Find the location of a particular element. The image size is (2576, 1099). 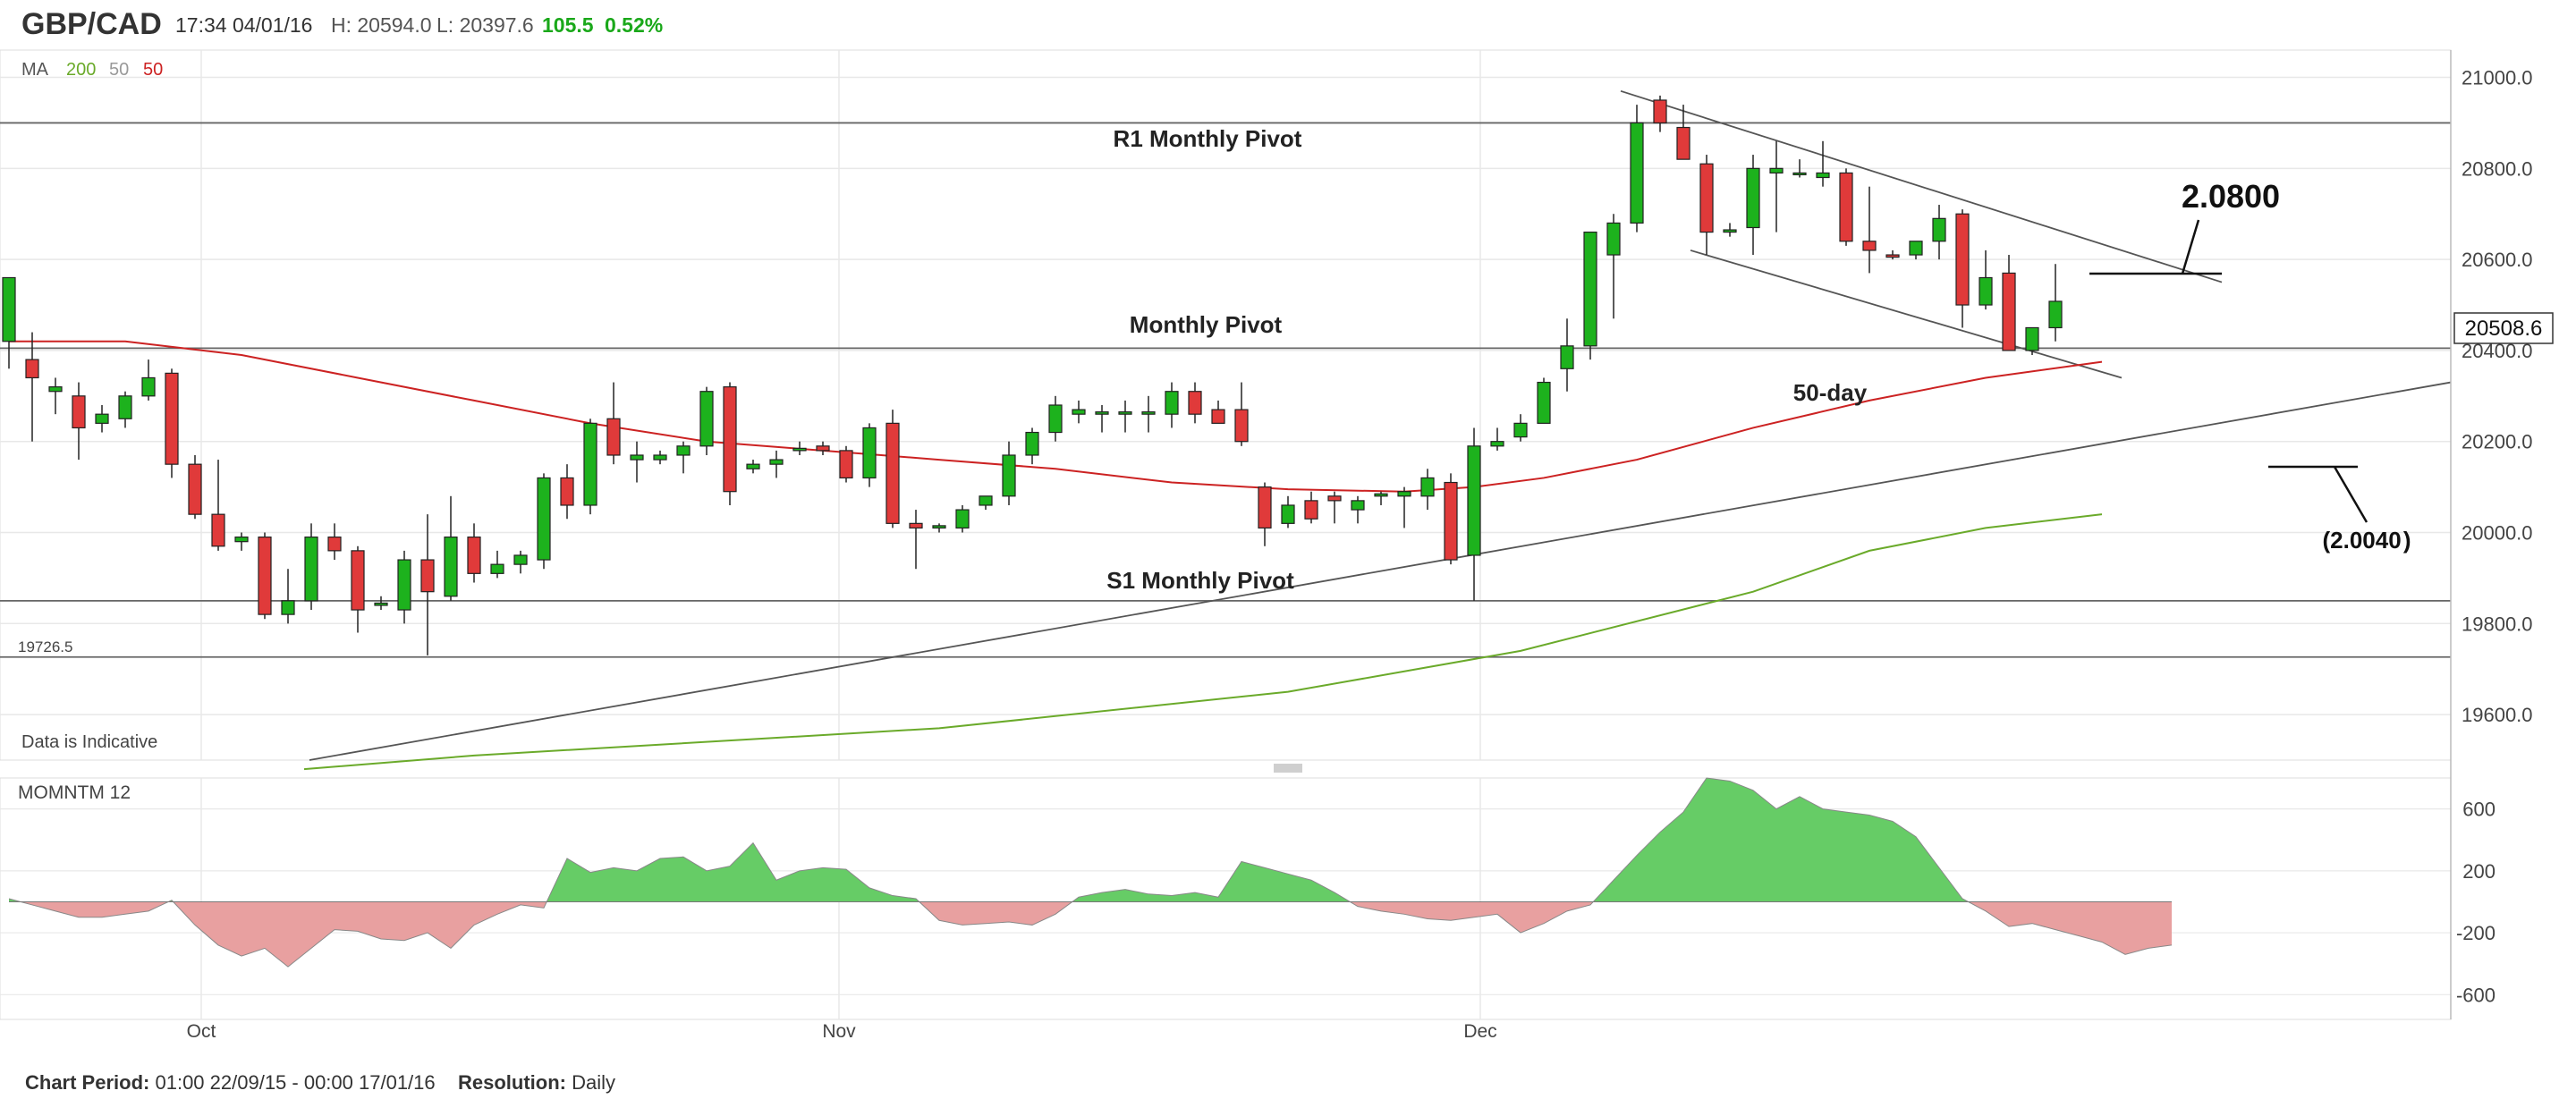

target-down-label: (2.0040 ) is located at coordinates (2366, 540).